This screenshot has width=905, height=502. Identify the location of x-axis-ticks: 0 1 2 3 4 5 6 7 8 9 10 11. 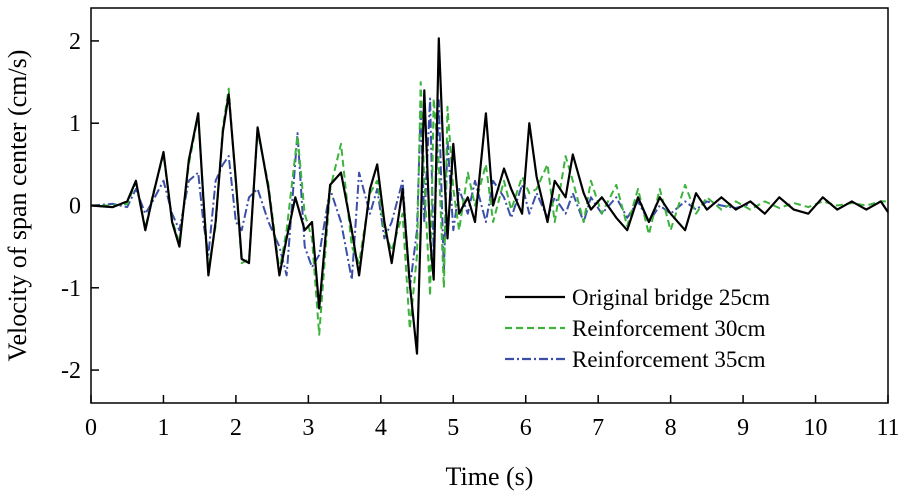
(492, 418).